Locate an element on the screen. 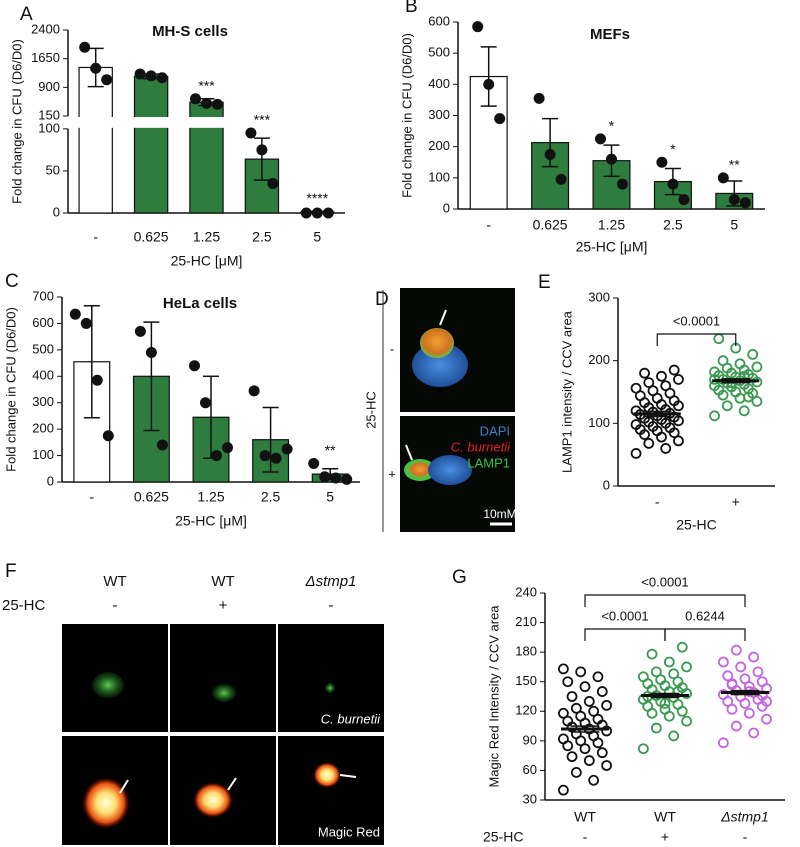  panel-label: F is located at coordinates (11, 571).